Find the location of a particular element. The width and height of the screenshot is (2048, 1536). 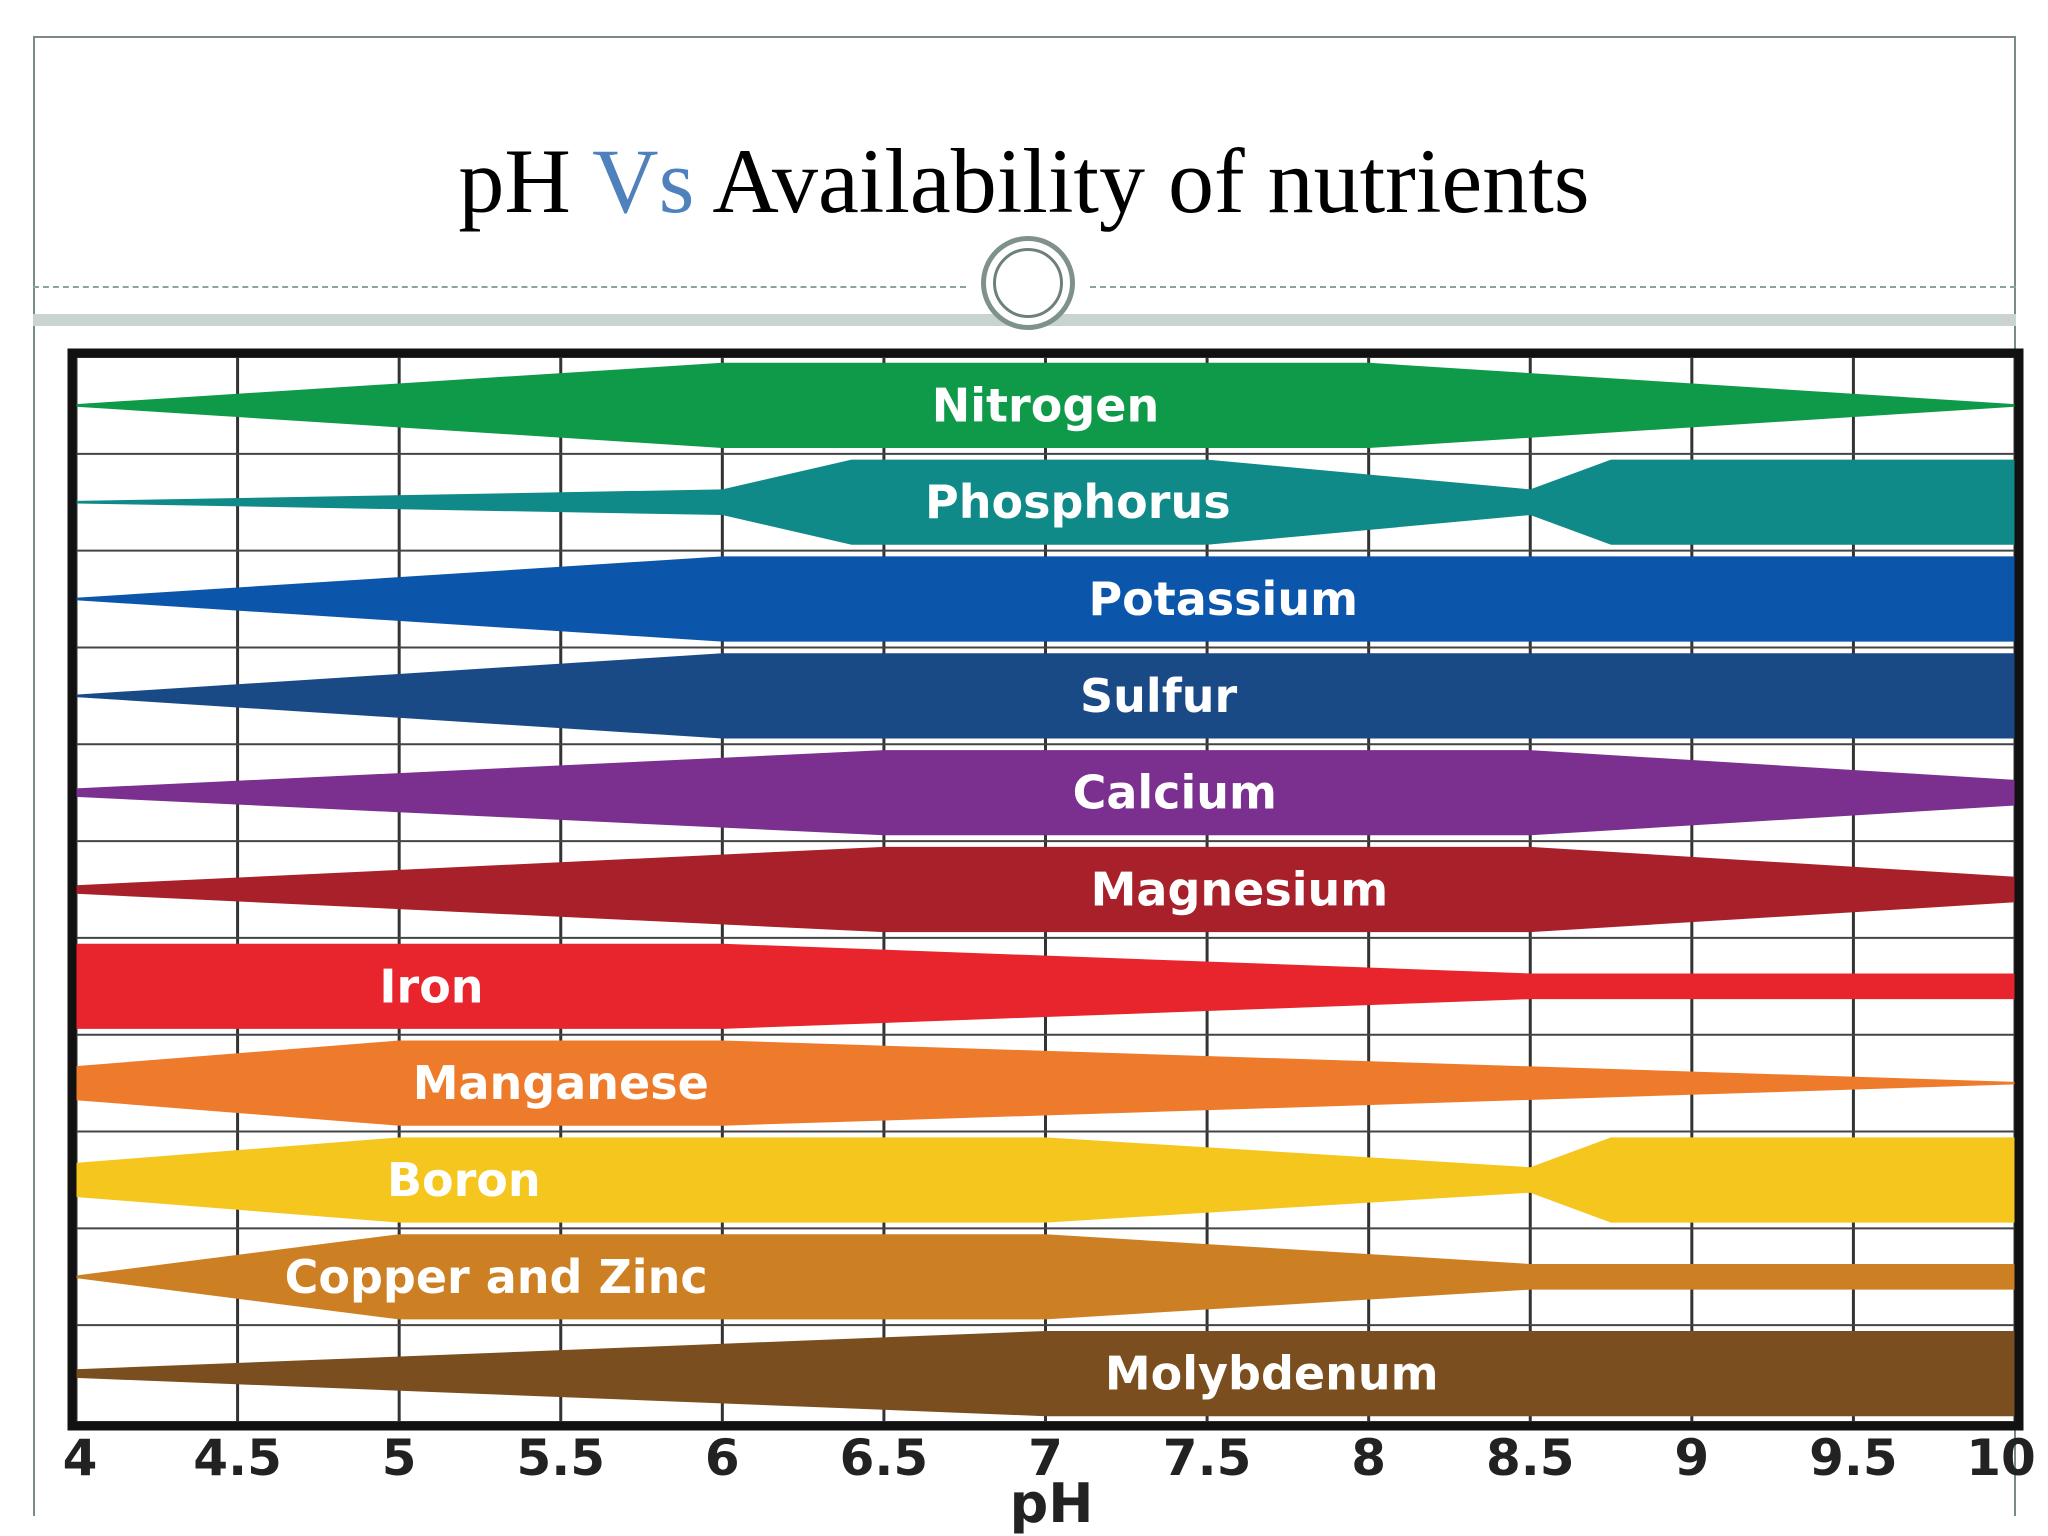

x-tick-label: 6 is located at coordinates (722, 1458).